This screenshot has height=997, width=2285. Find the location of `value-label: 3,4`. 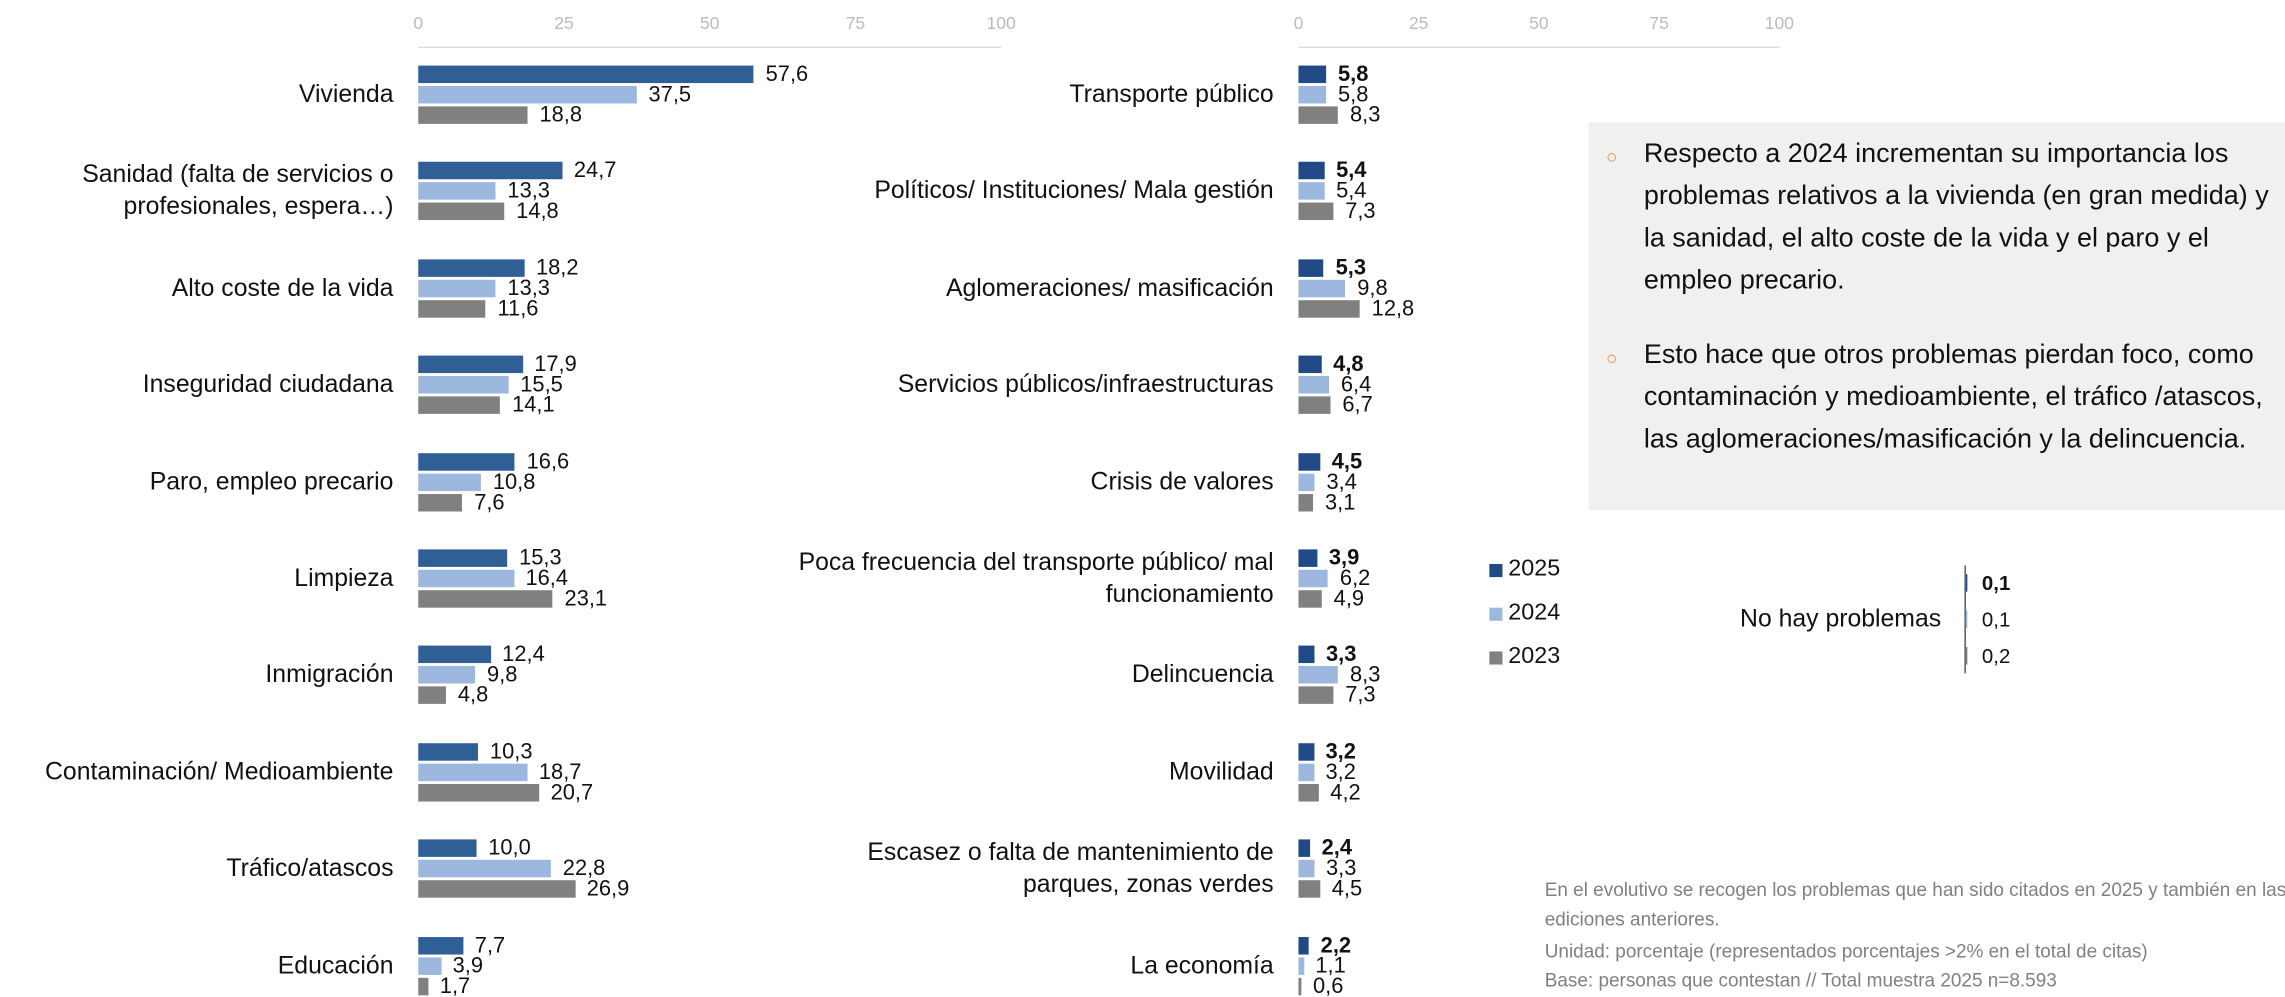

value-label: 3,4 is located at coordinates (1341, 482).